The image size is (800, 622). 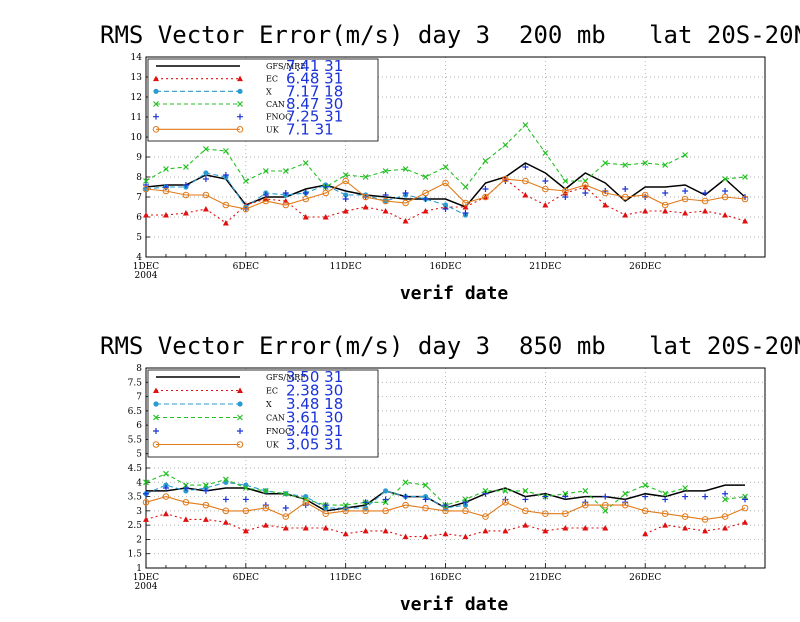 I want to click on series-uk, so click(x=445, y=194).